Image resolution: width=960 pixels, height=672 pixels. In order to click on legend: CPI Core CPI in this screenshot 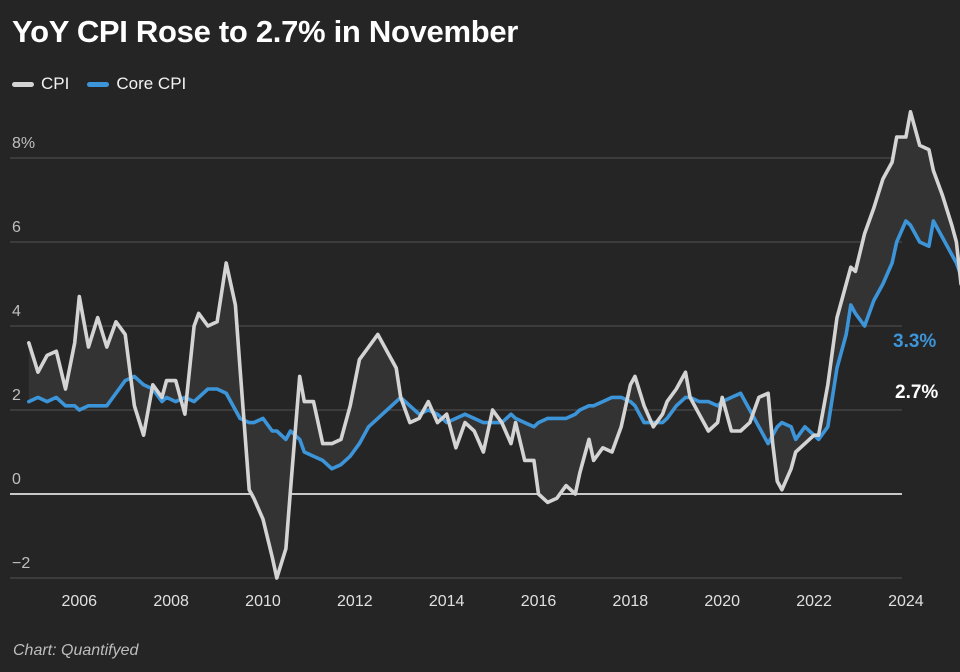, I will do `click(99, 84)`.